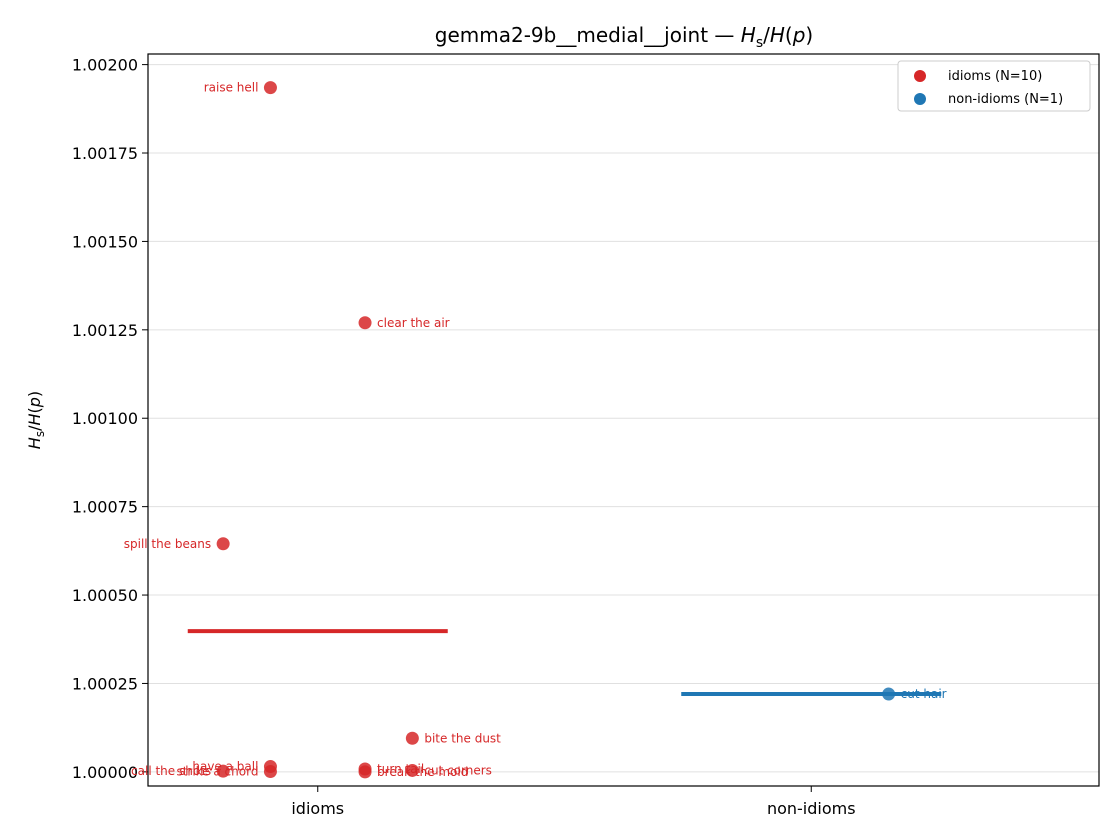  What do you see at coordinates (564, 663) in the screenshot?
I see `mean-lines` at bounding box center [564, 663].